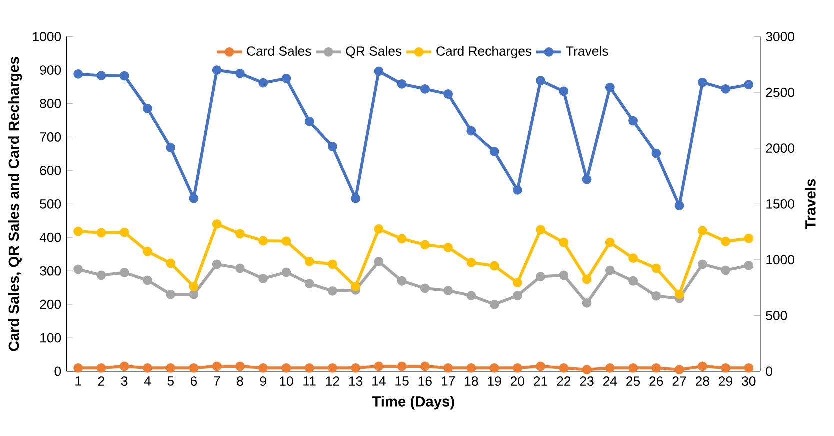 The height and width of the screenshot is (436, 834). I want to click on legend-label: Card Recharges, so click(484, 52).